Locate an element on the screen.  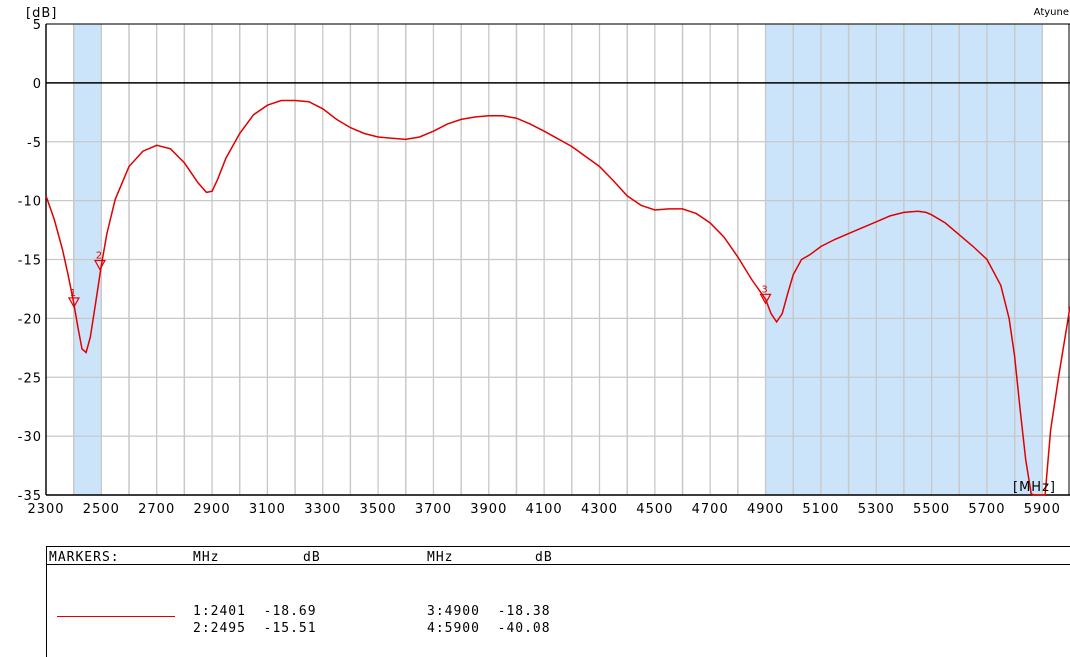
x-tick-label: 5900 is located at coordinates (1042, 509).